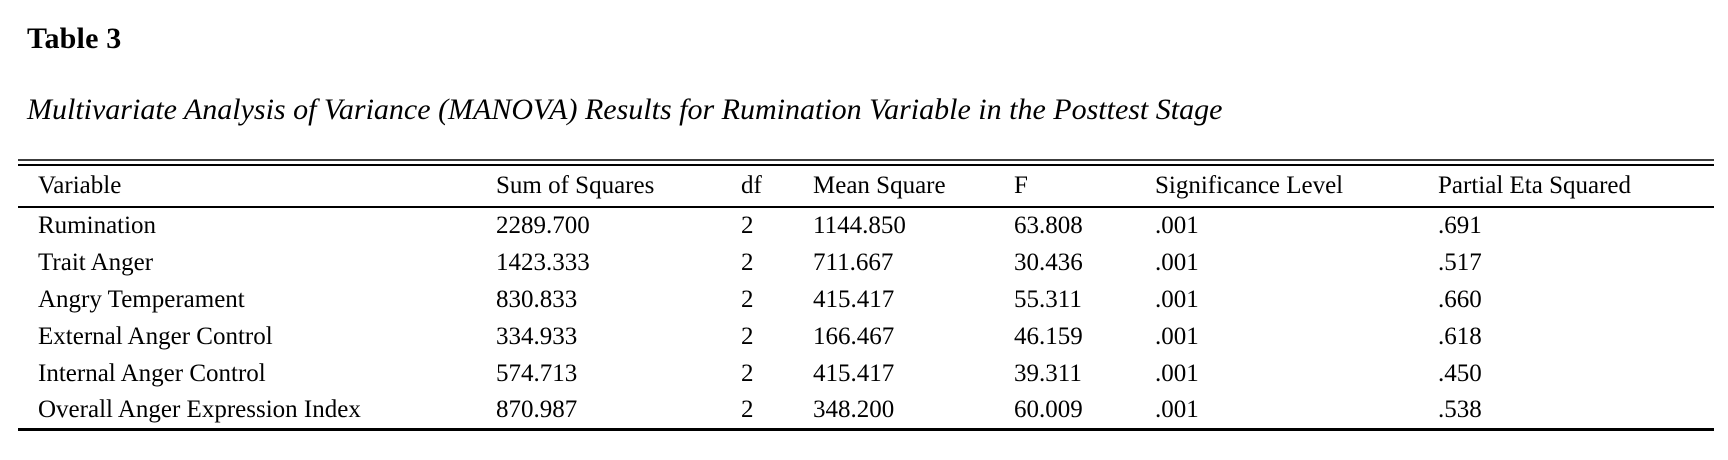 The image size is (1728, 460). Describe the element at coordinates (893, 186) in the screenshot. I see `col-header-mean-square: Mean Square` at that location.